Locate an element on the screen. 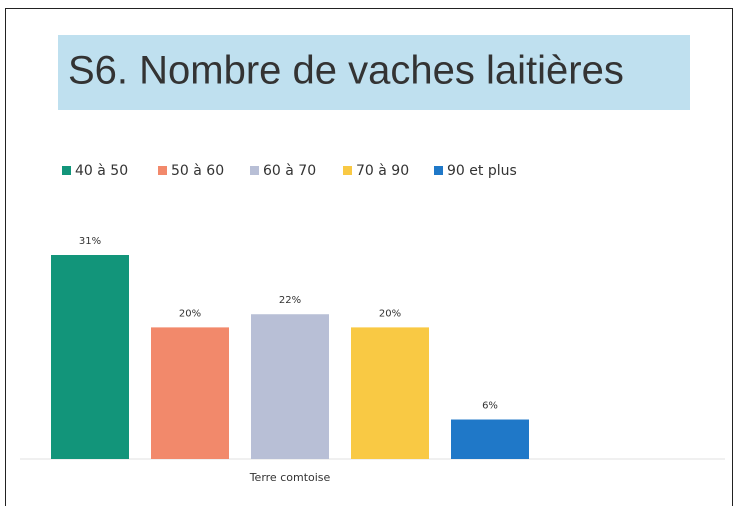 The image size is (737, 506). legend-label: 90 et plus is located at coordinates (482, 171).